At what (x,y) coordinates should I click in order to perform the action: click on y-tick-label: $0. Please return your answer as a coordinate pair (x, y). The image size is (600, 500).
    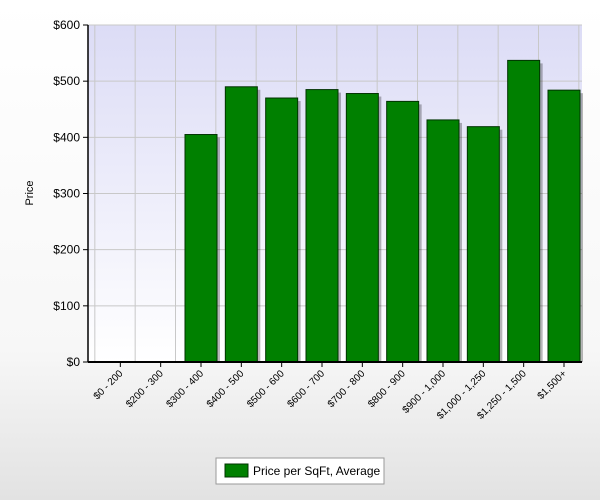
    Looking at the image, I should click on (74, 362).